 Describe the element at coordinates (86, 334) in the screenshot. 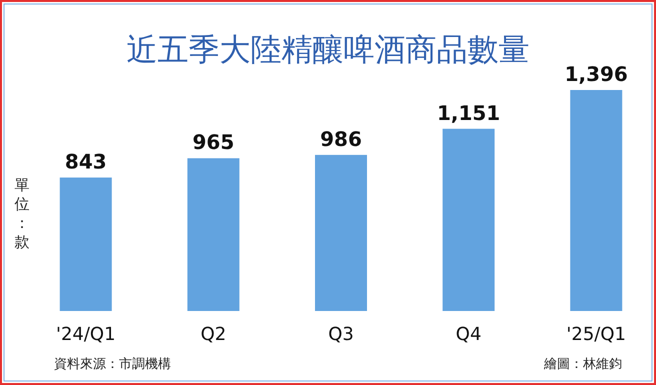

I see `x-tick-label: '24/Q1` at that location.